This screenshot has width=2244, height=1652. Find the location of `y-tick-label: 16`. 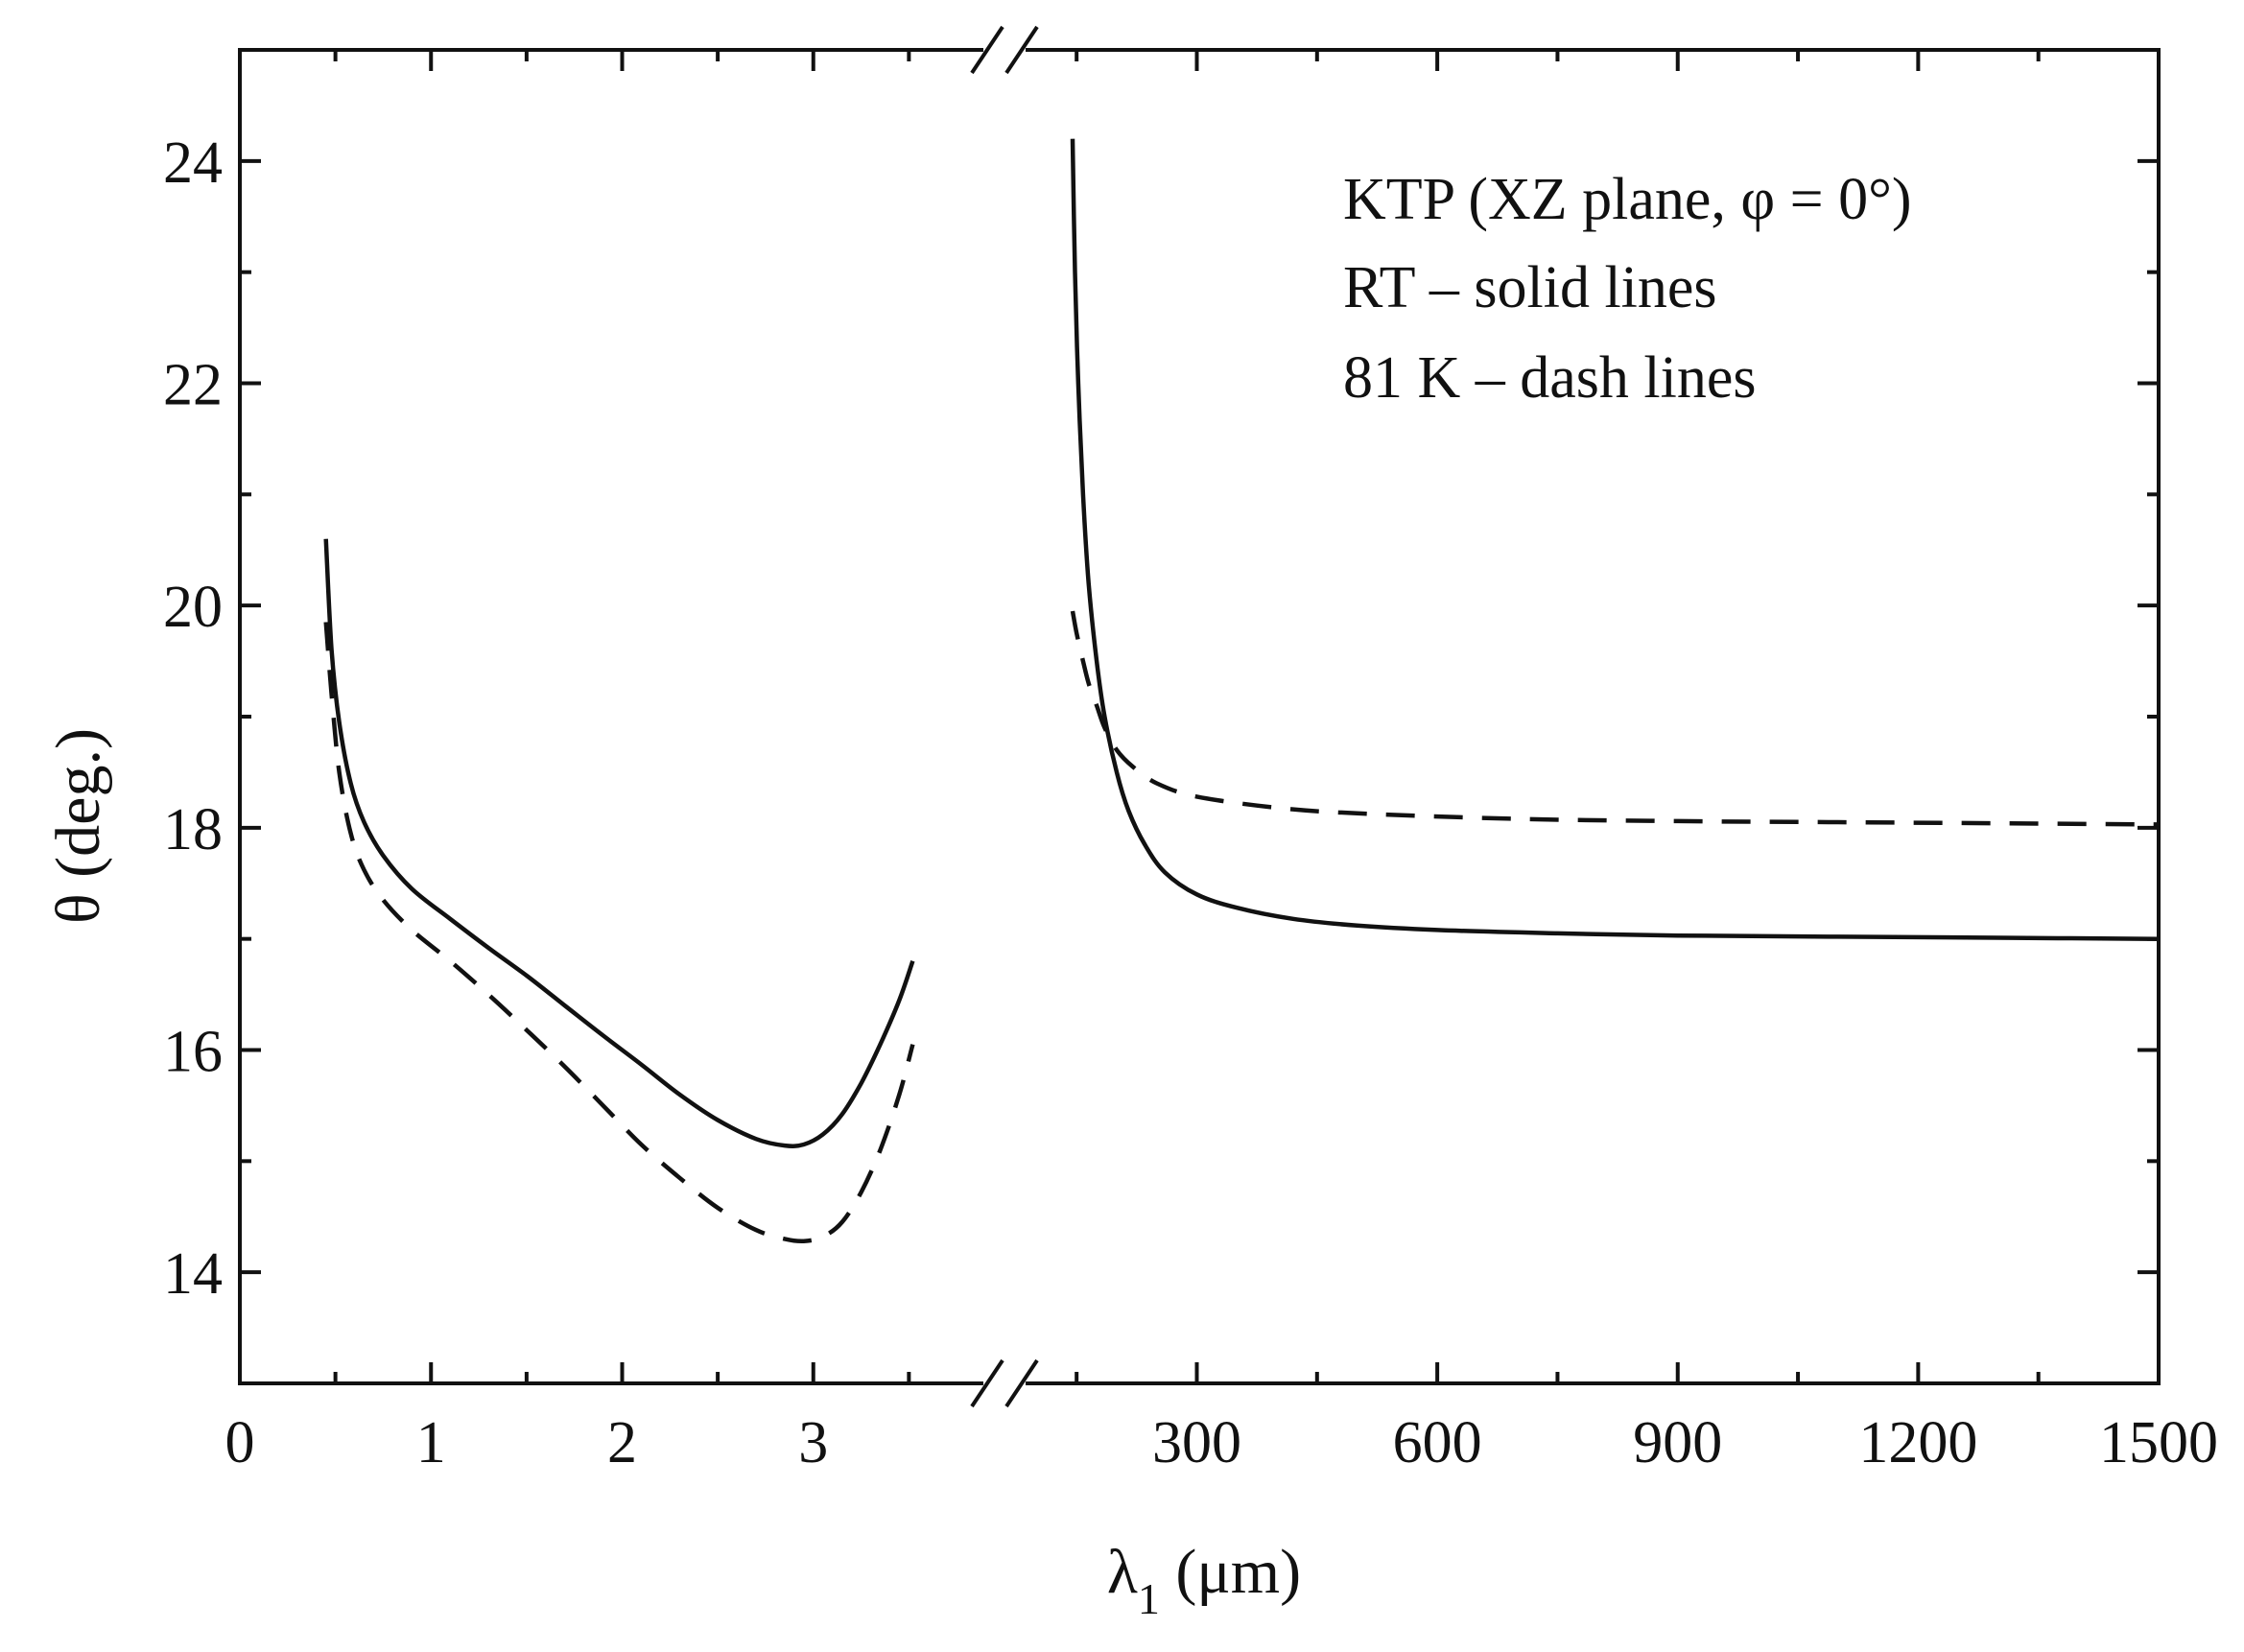

y-tick-label: 16 is located at coordinates (193, 1052).